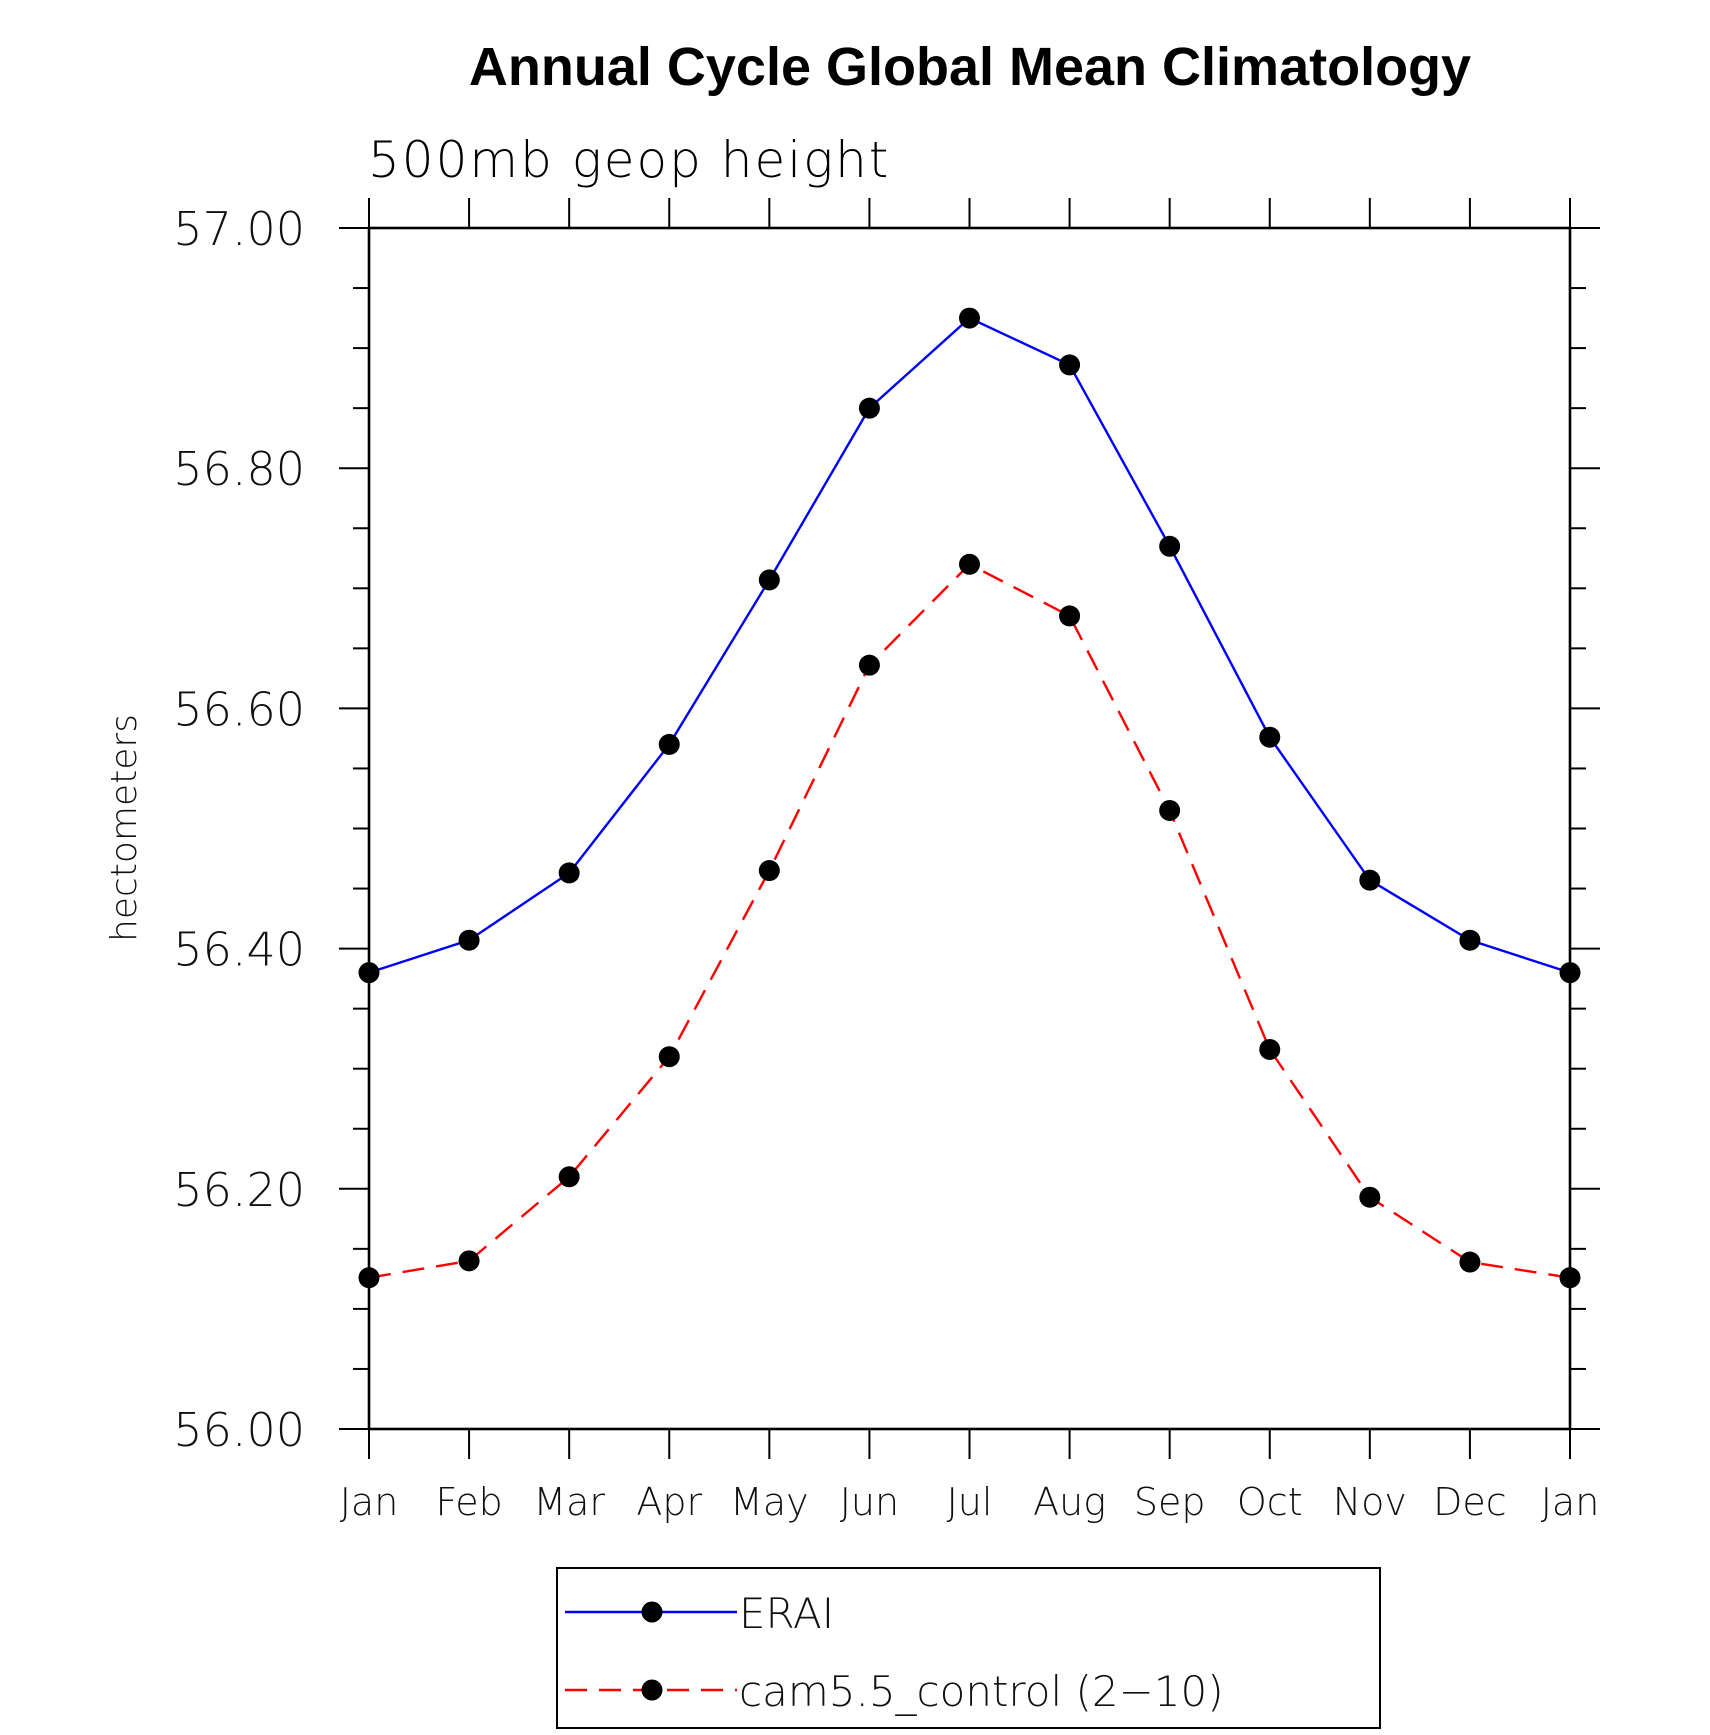 Image resolution: width=1710 pixels, height=1735 pixels. I want to click on x-tick-label: Jun, so click(869, 1502).